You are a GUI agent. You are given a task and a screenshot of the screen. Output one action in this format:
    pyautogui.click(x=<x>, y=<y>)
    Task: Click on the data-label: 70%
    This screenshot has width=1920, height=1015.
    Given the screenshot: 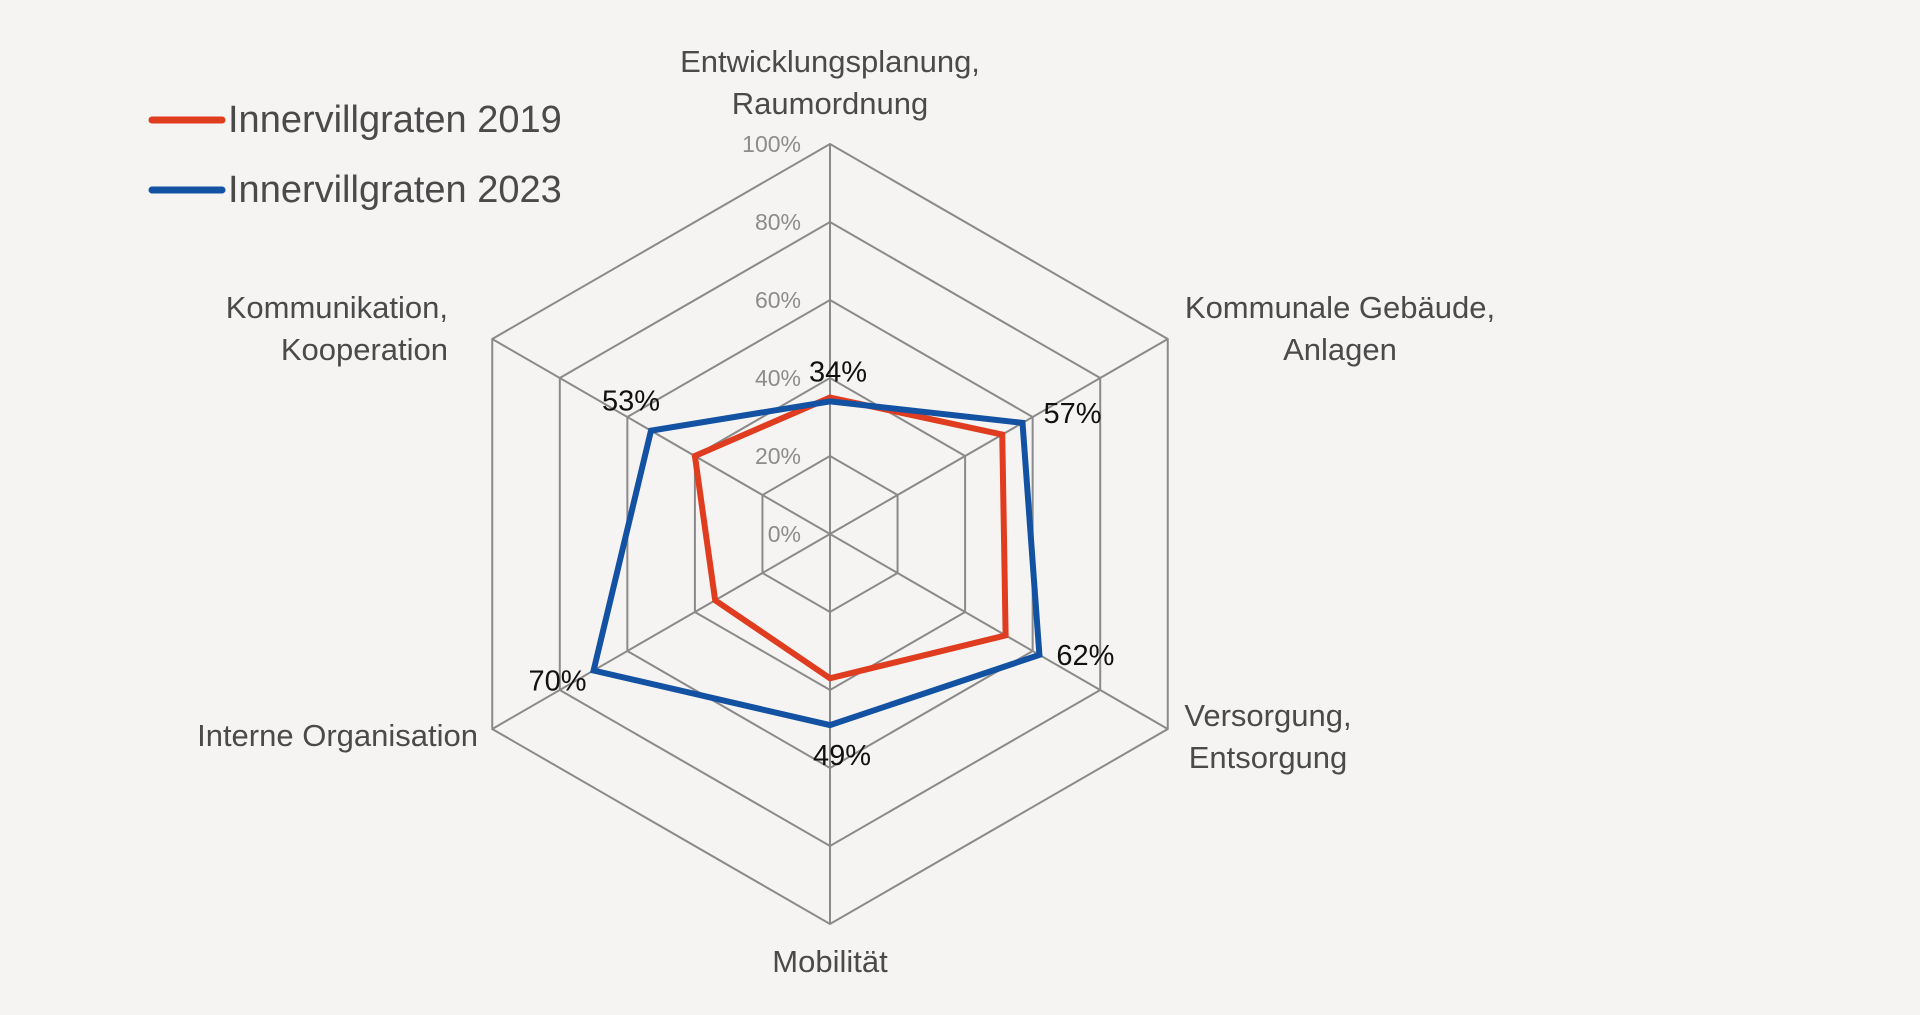 What is the action you would take?
    pyautogui.click(x=558, y=682)
    